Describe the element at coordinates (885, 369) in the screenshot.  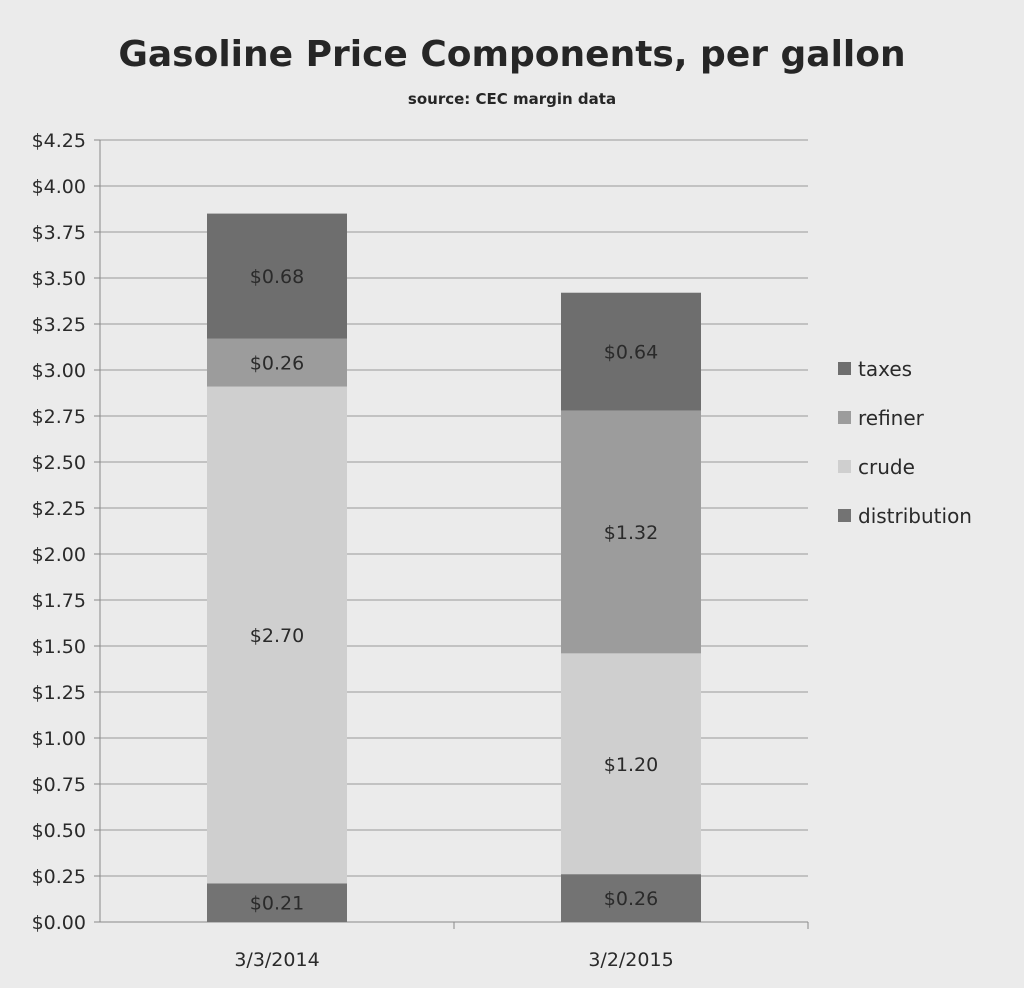
I see `legend-label-taxes: taxes` at that location.